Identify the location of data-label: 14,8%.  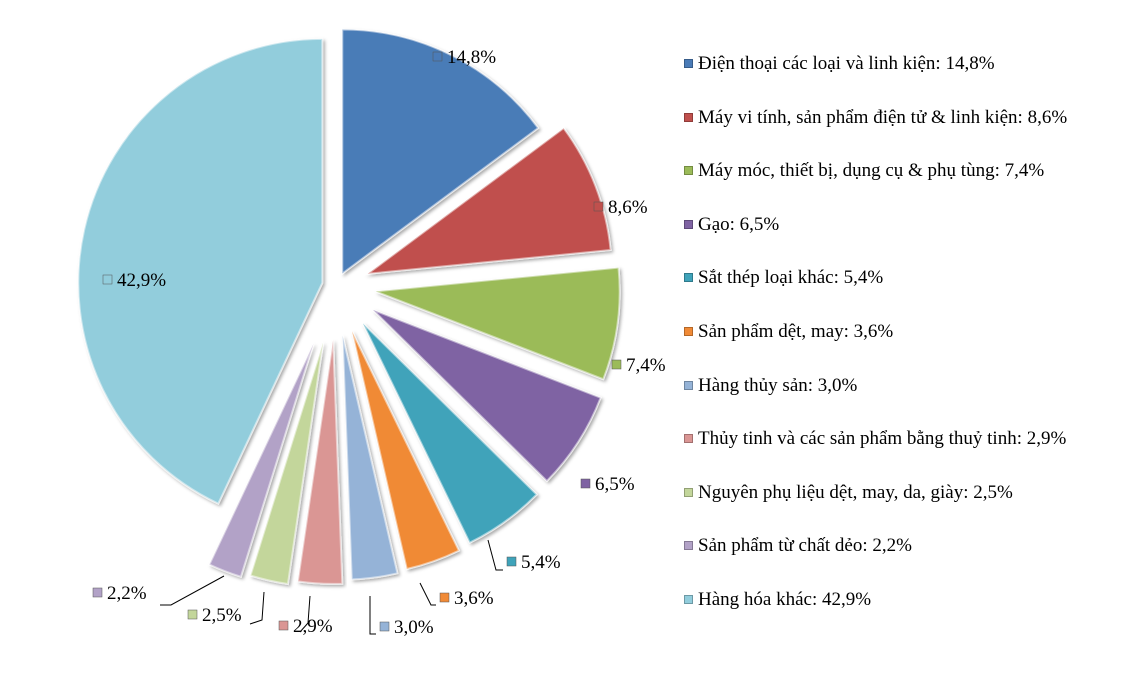
(471, 57).